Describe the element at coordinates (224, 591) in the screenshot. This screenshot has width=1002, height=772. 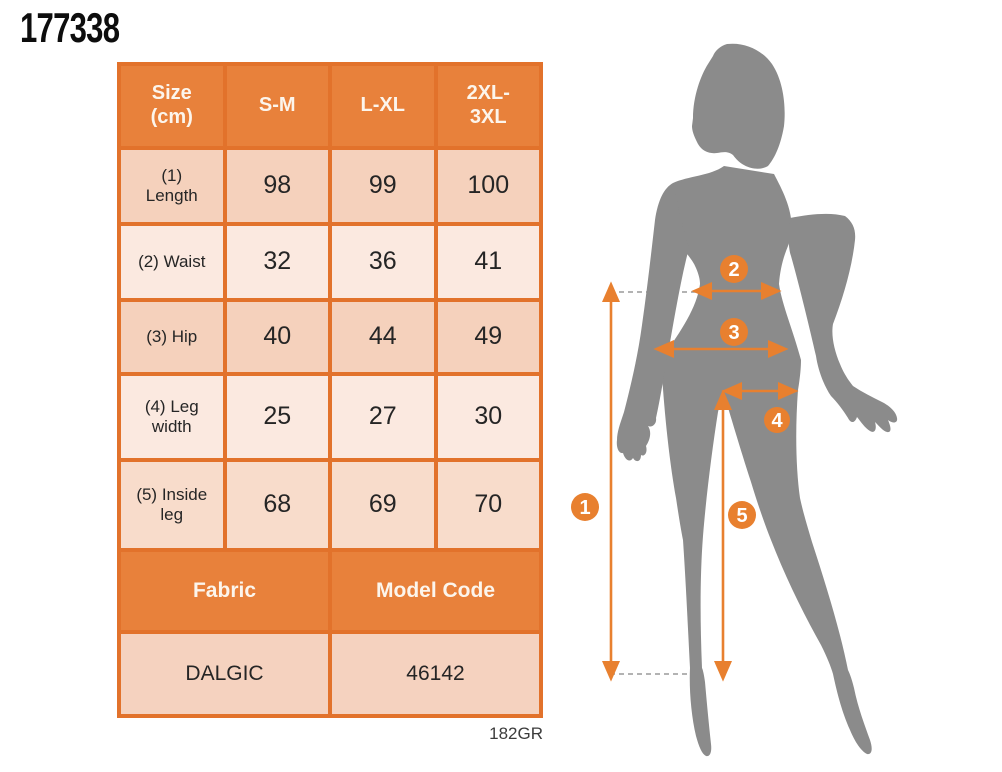
I see `fabric-header: Fabric` at that location.